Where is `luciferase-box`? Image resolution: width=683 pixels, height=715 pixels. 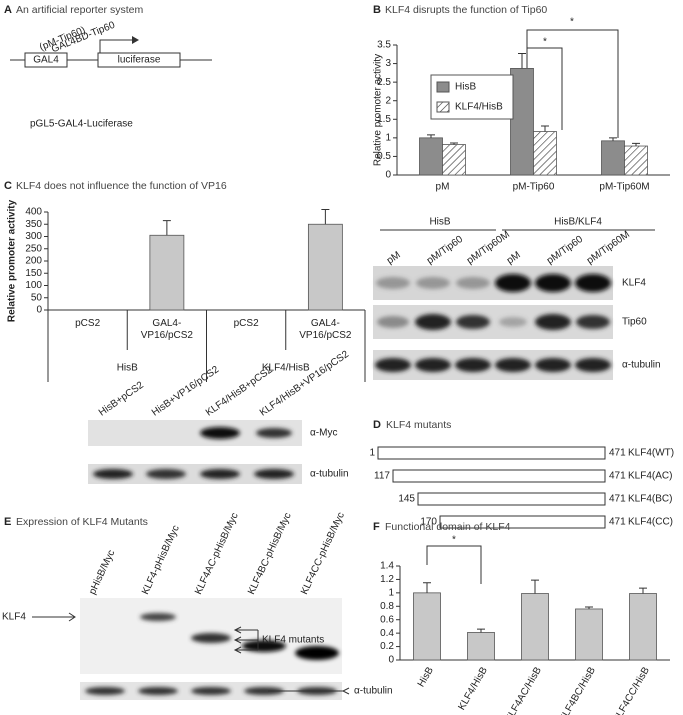 luciferase-box is located at coordinates (139, 60).